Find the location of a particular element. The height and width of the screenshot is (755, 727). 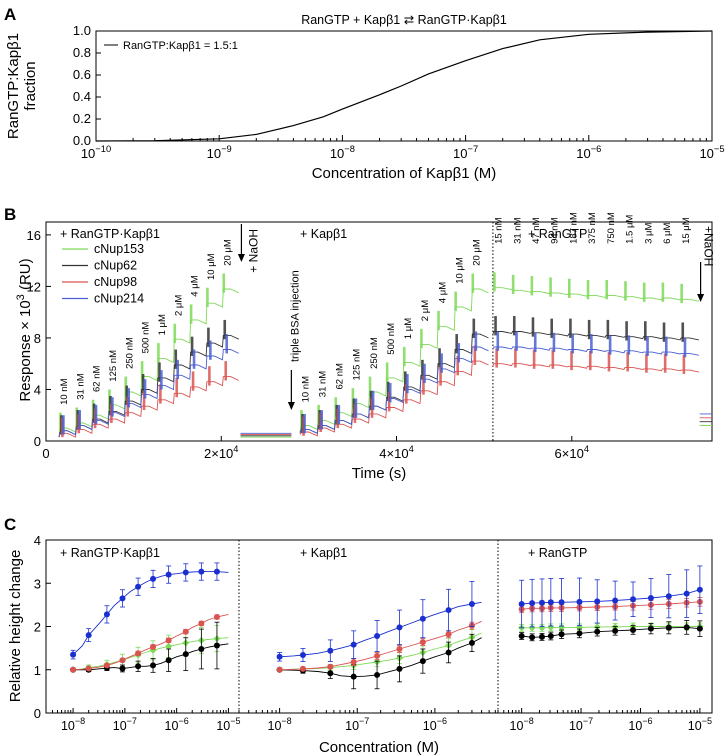

section-label-c: + RanGTP is located at coordinates (557, 553).